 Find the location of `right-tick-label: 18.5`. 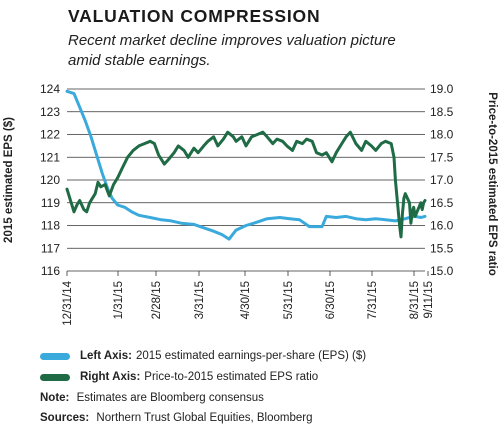

right-tick-label: 18.5 is located at coordinates (442, 112).